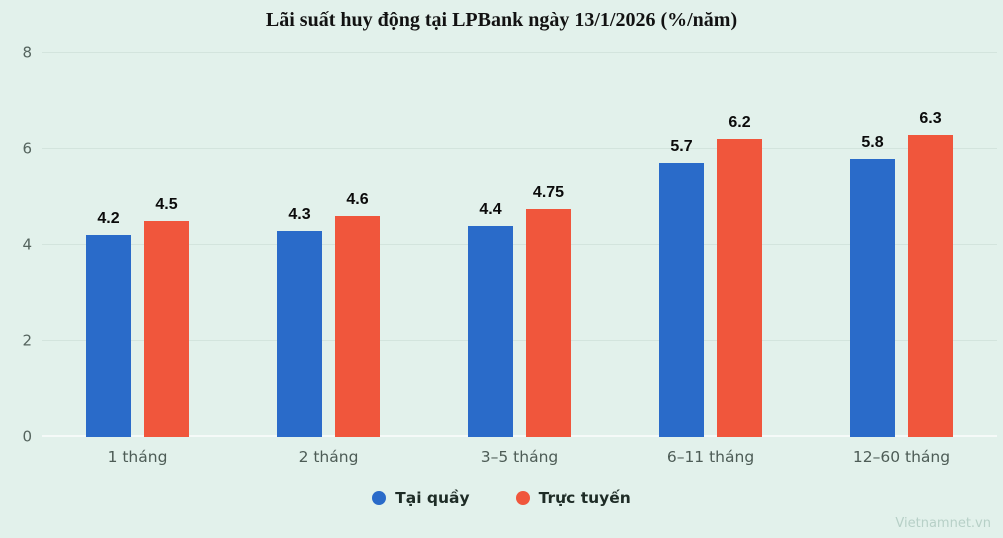 This screenshot has height=538, width=1003. I want to click on bar-group-5: 5.8 6.3, so click(901, 245).